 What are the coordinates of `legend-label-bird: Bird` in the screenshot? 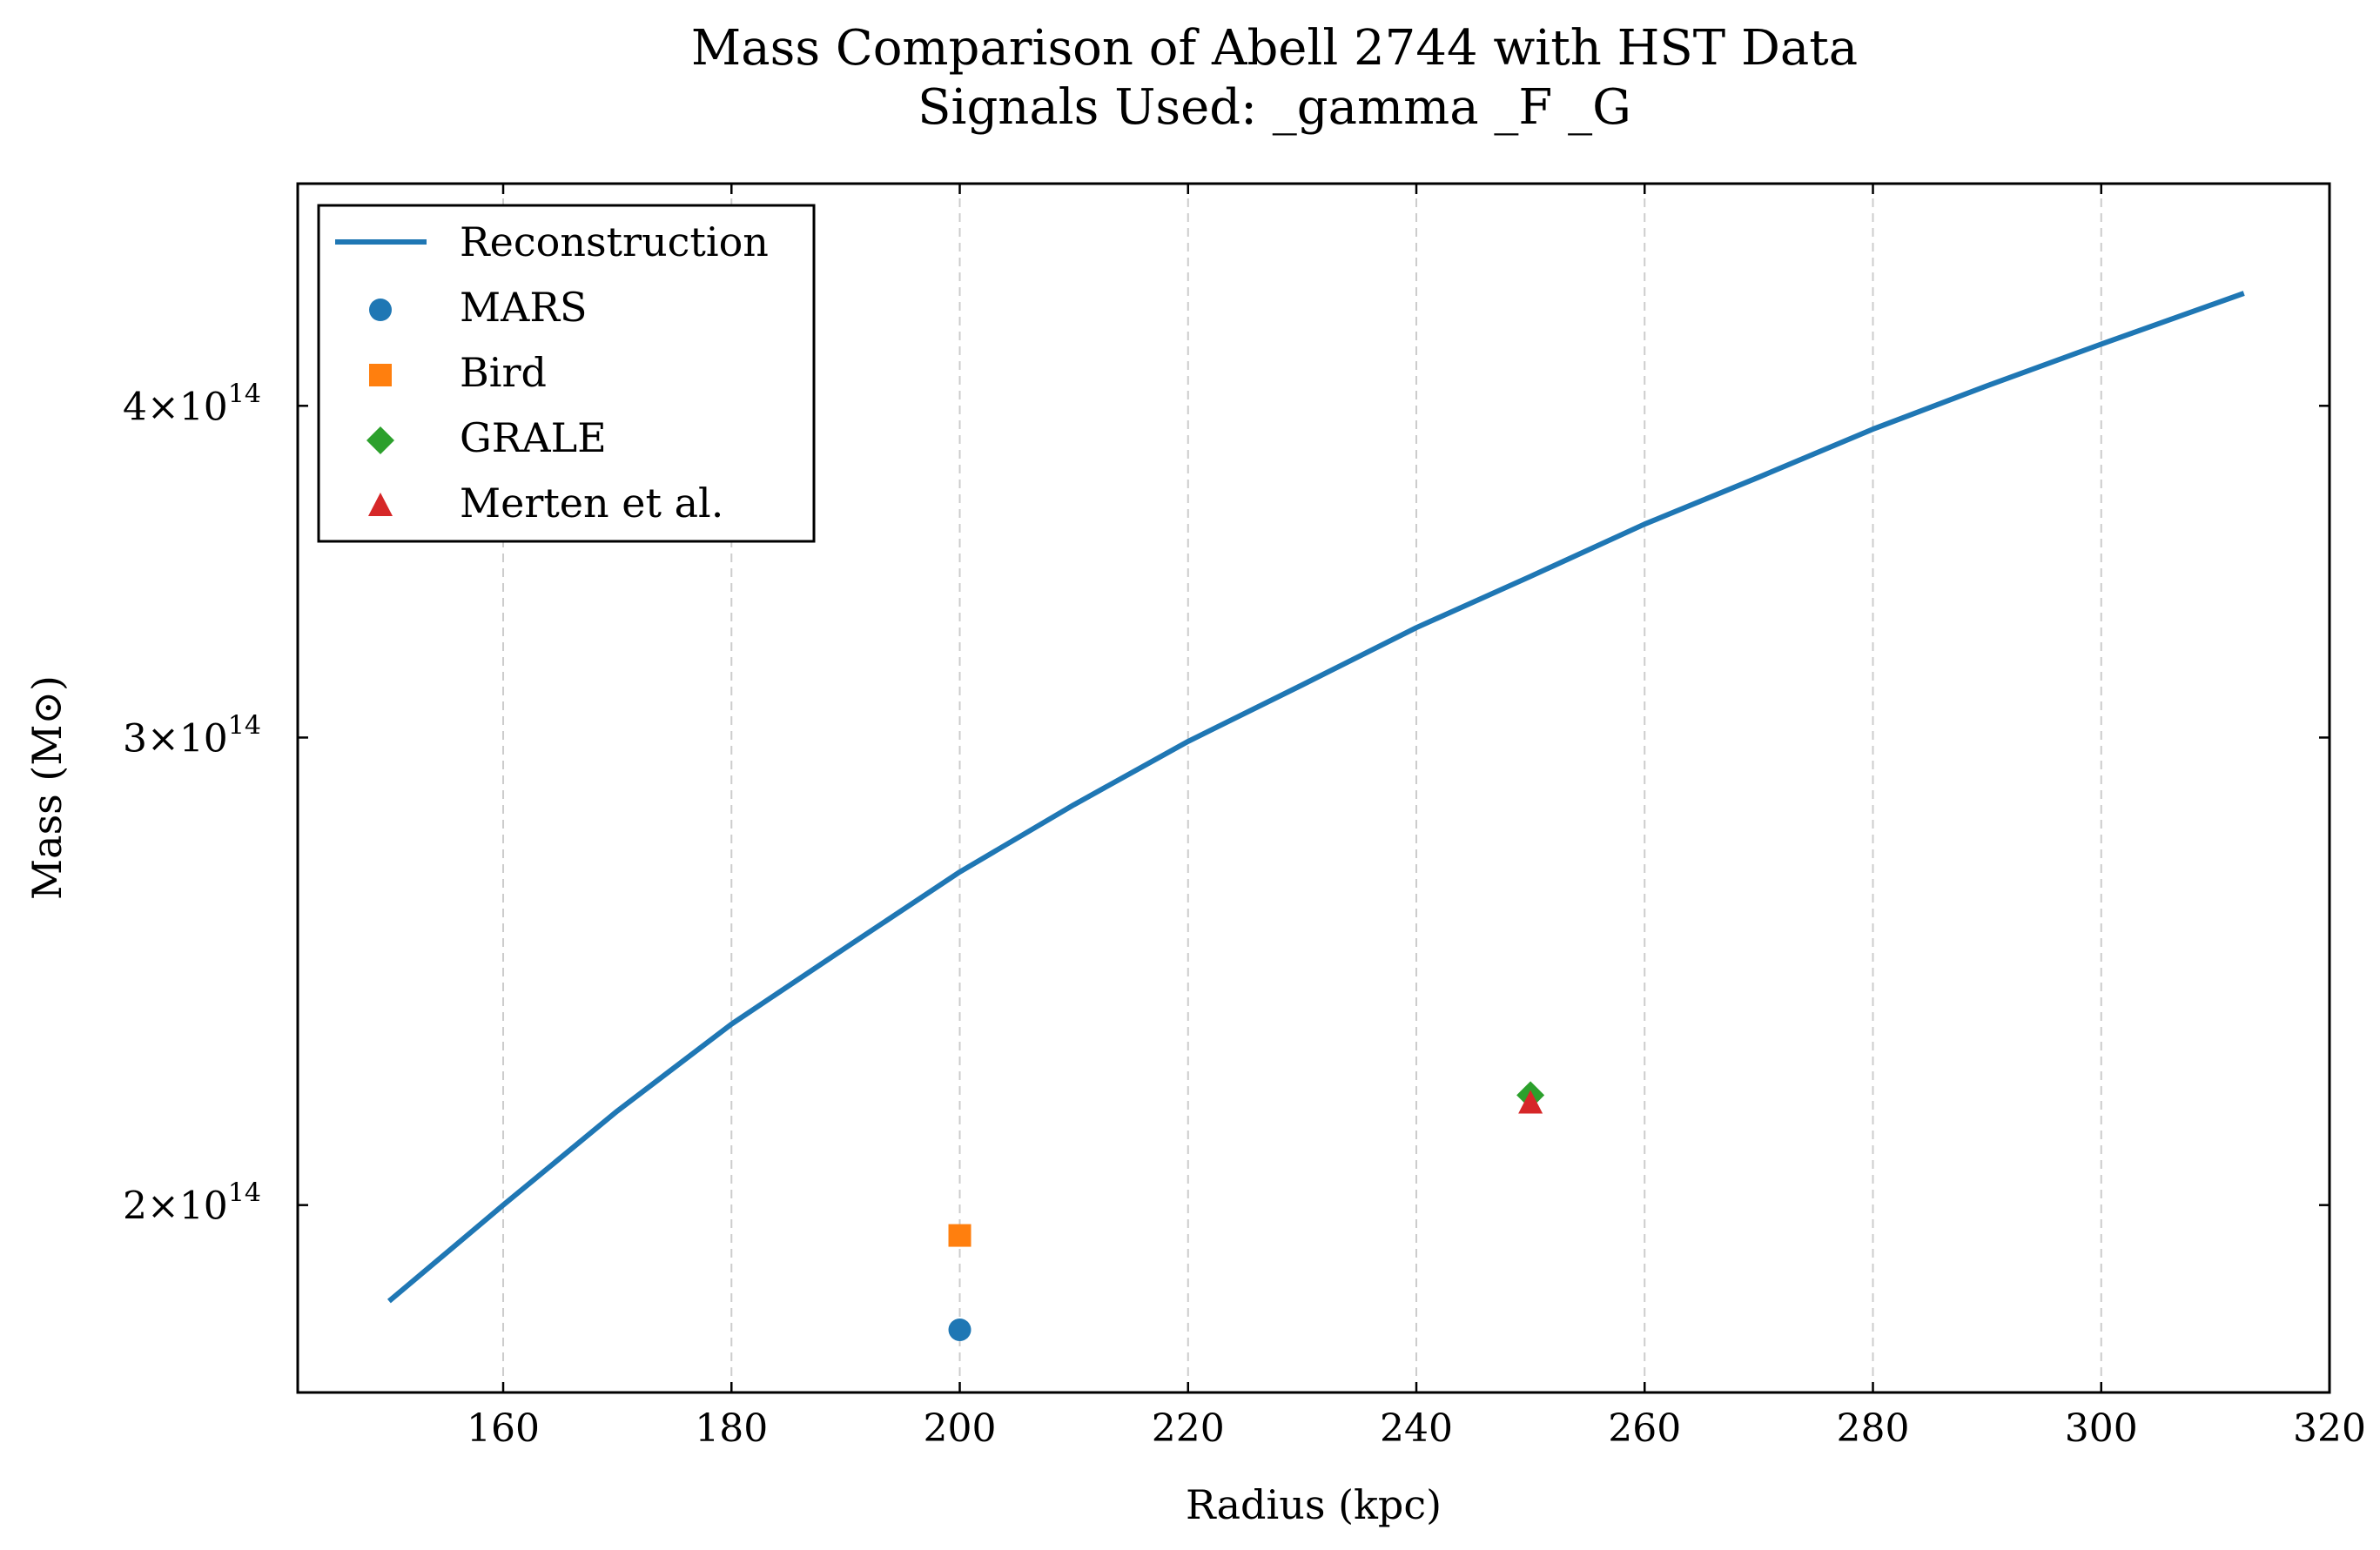 It's located at (503, 372).